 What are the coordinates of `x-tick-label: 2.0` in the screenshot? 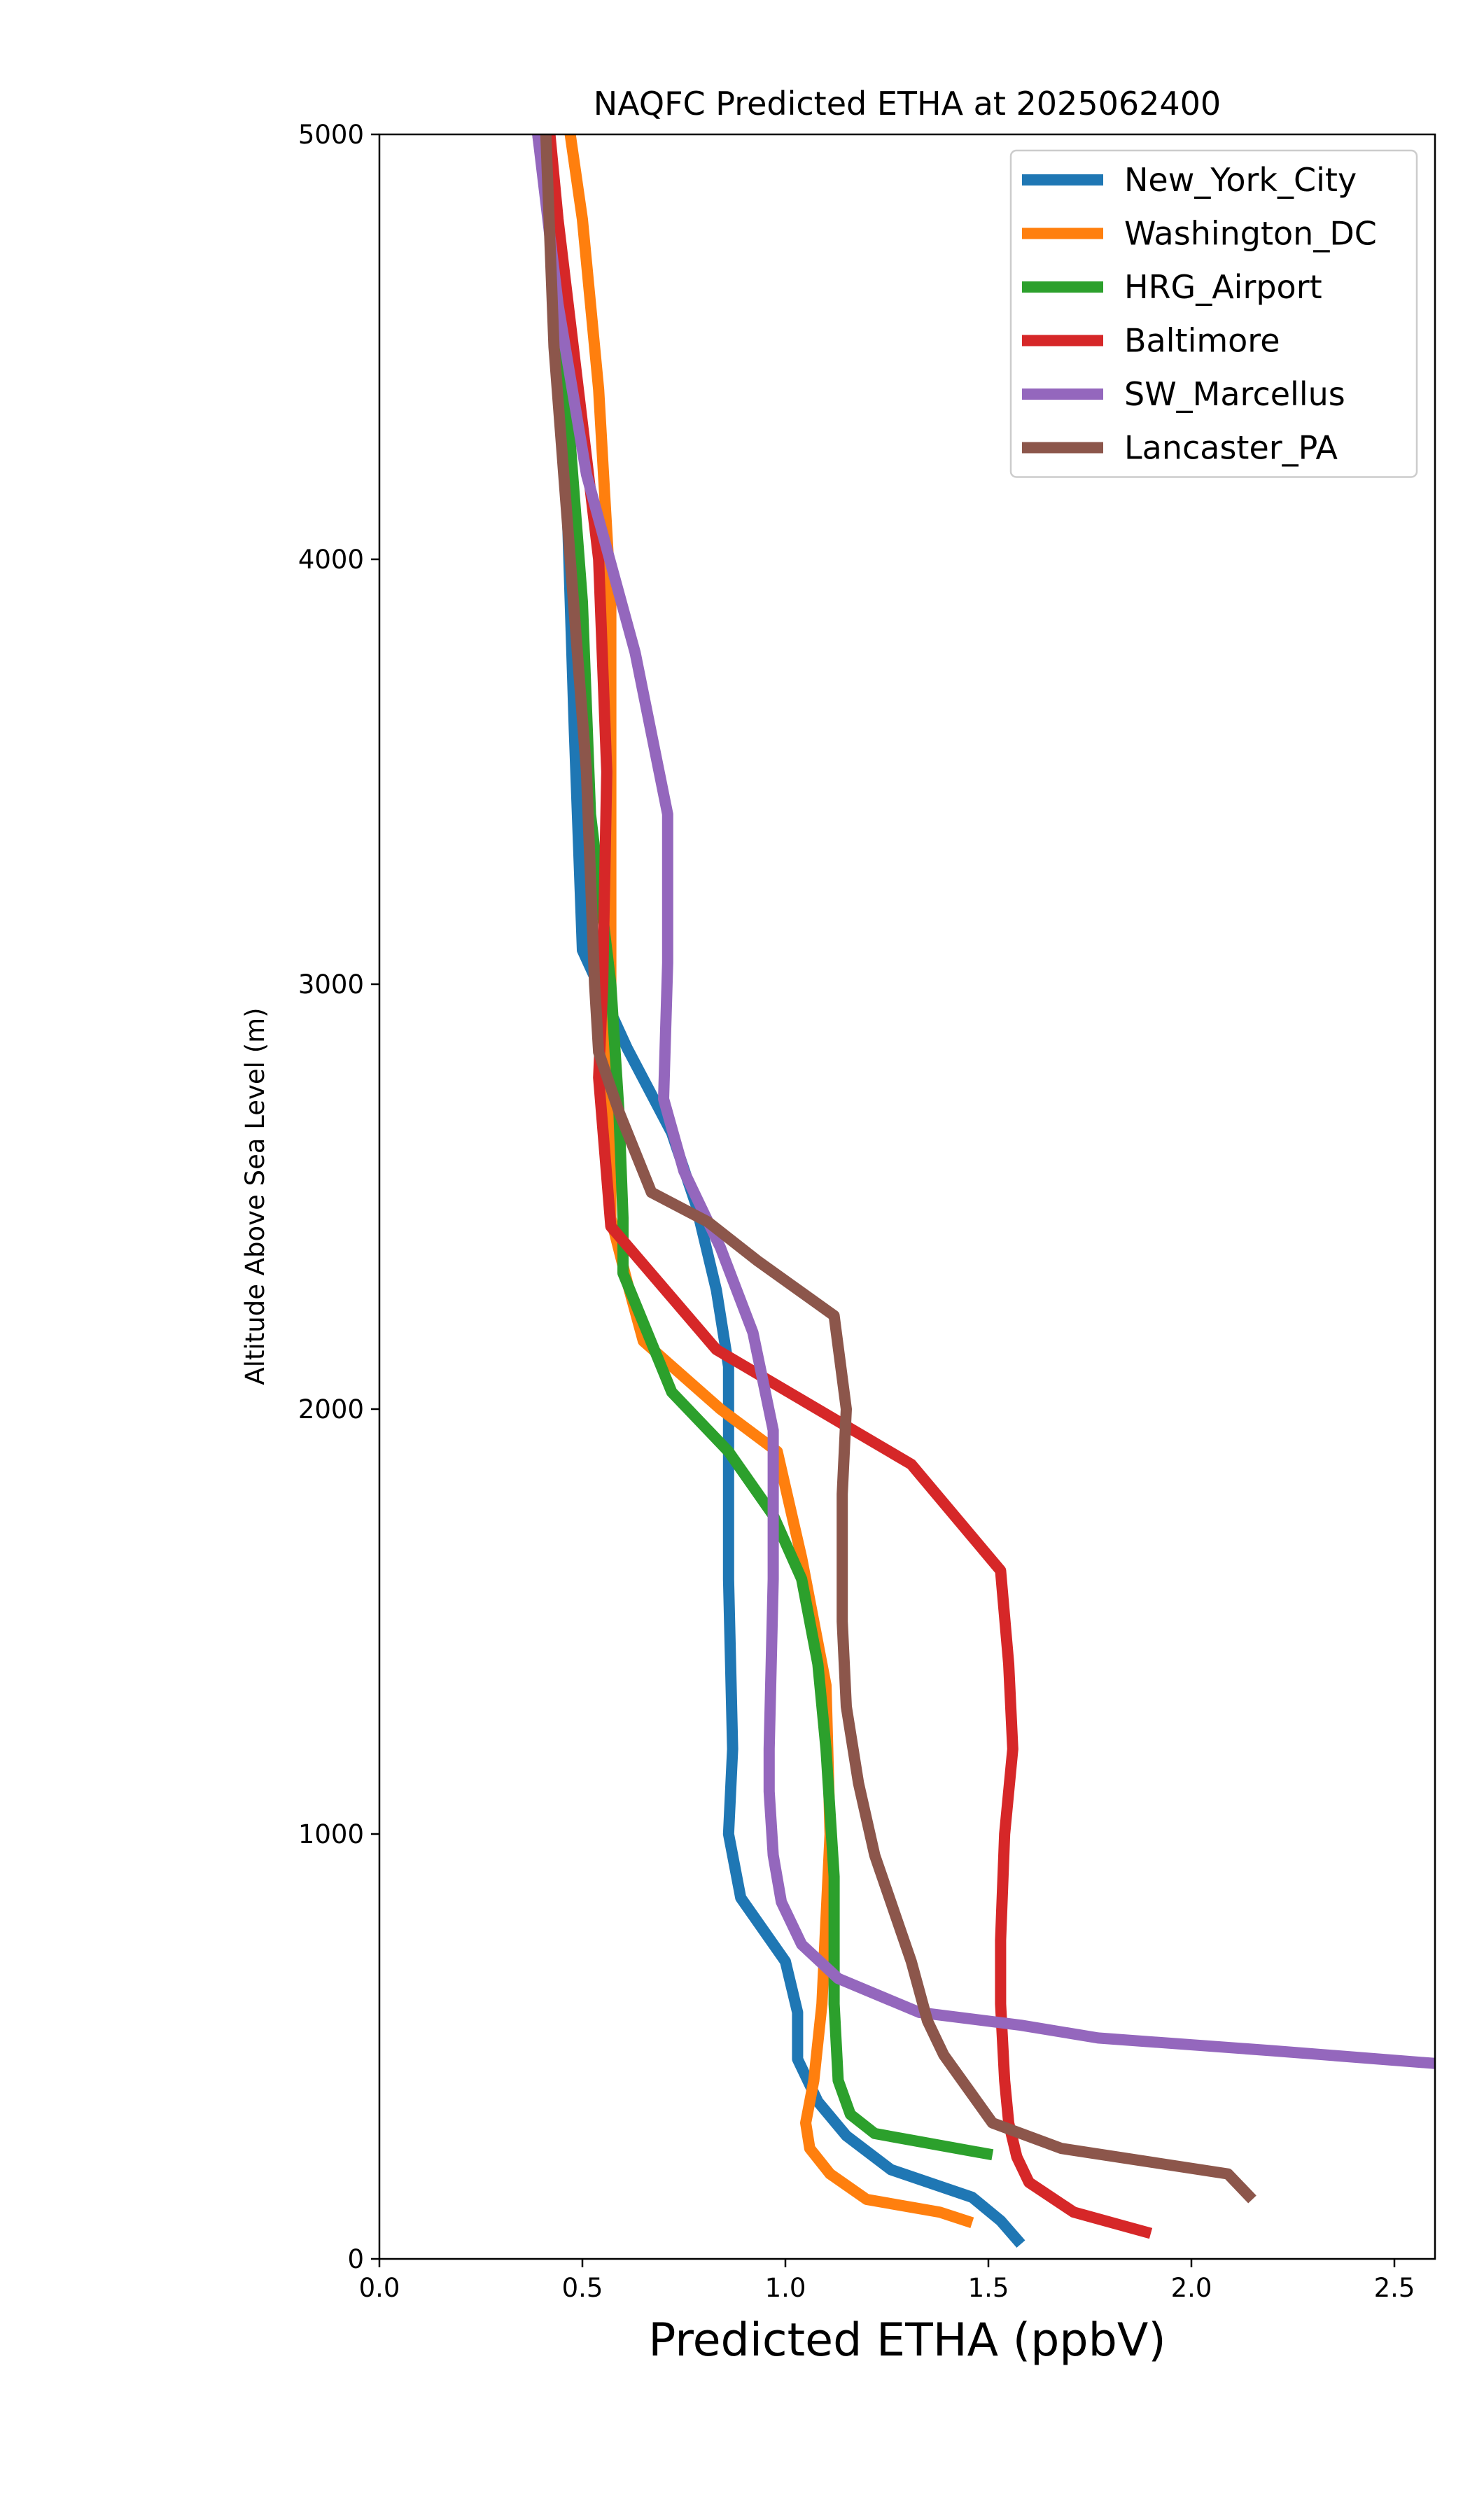 It's located at (1191, 2288).